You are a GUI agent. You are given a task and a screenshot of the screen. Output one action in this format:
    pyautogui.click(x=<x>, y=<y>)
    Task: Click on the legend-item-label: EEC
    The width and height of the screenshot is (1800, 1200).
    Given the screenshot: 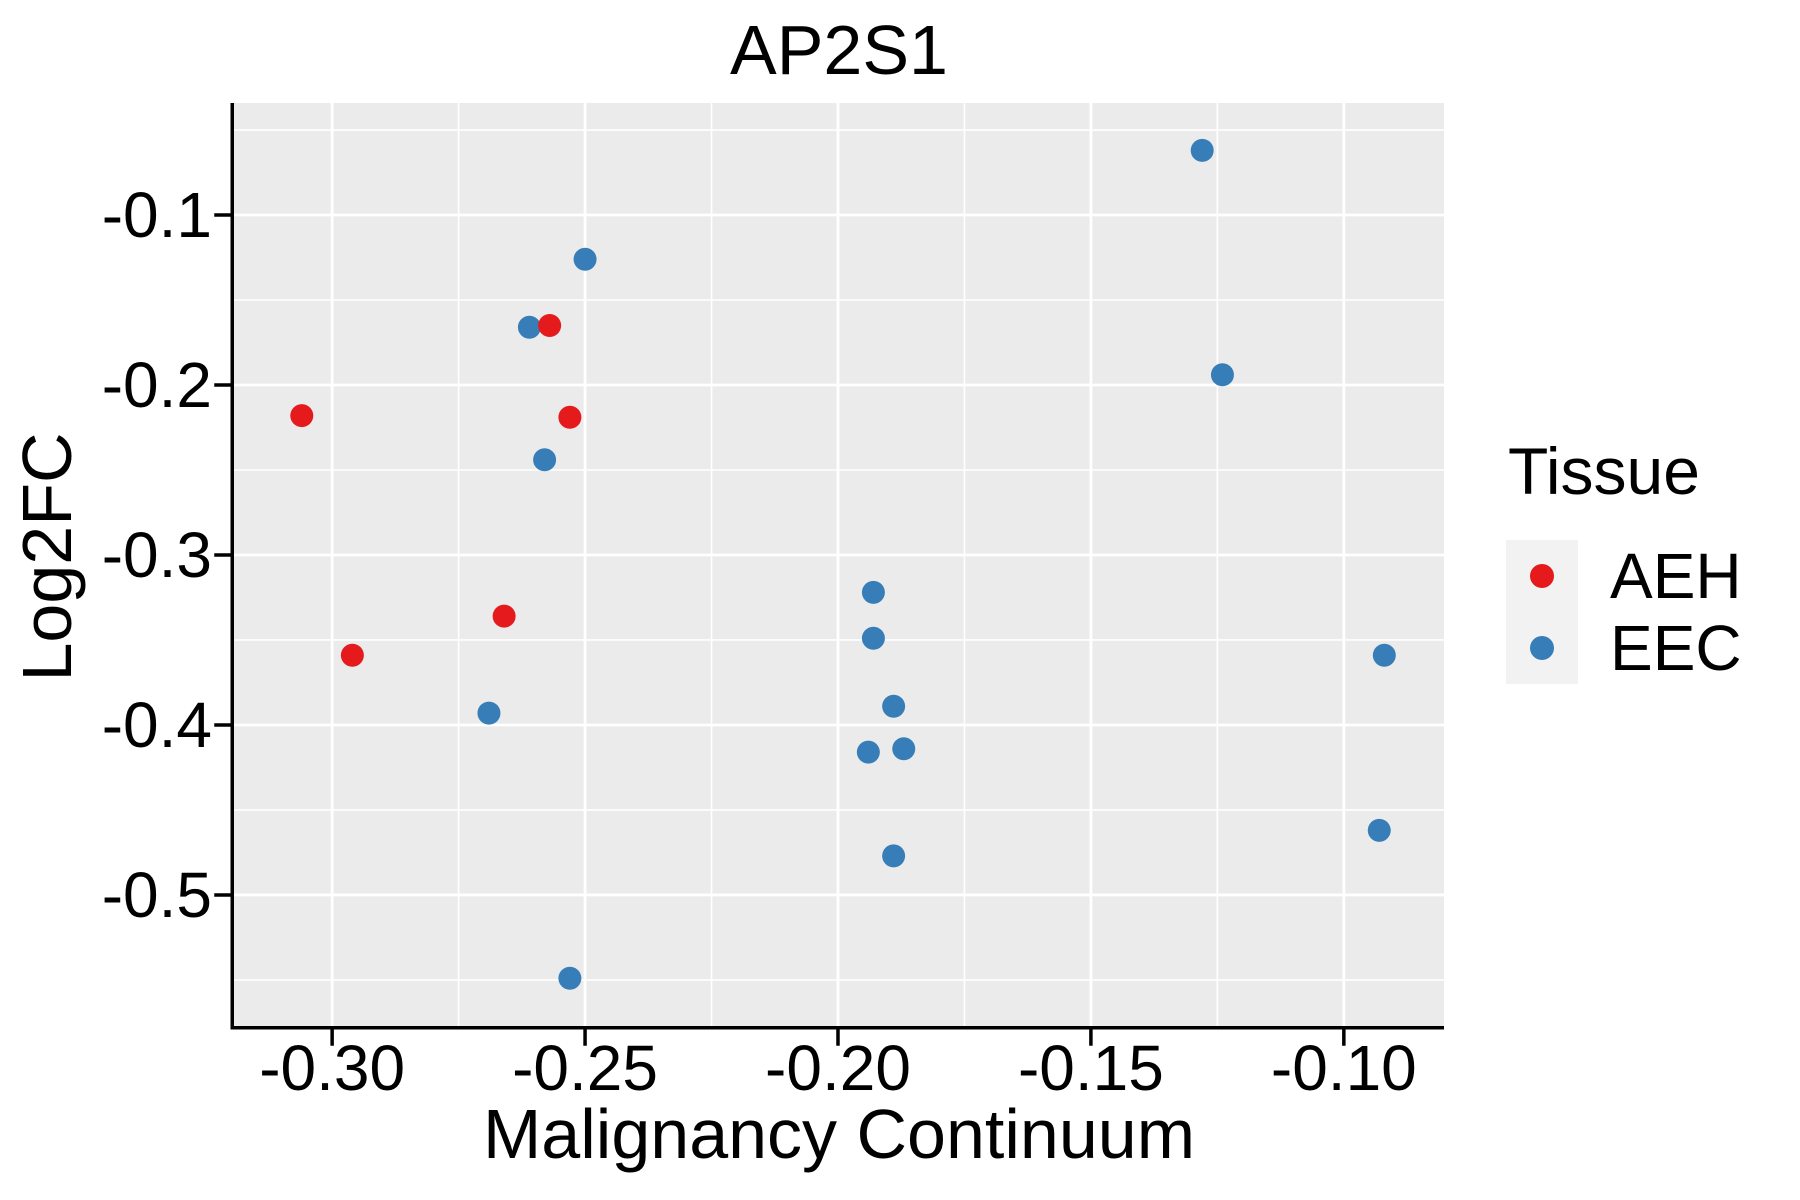 What is the action you would take?
    pyautogui.click(x=1676, y=648)
    